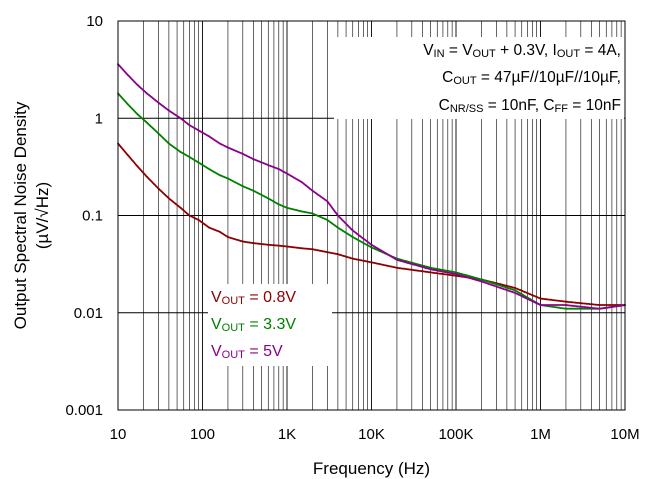 The width and height of the screenshot is (645, 479). I want to click on y-tick-label: 10, so click(94, 21).